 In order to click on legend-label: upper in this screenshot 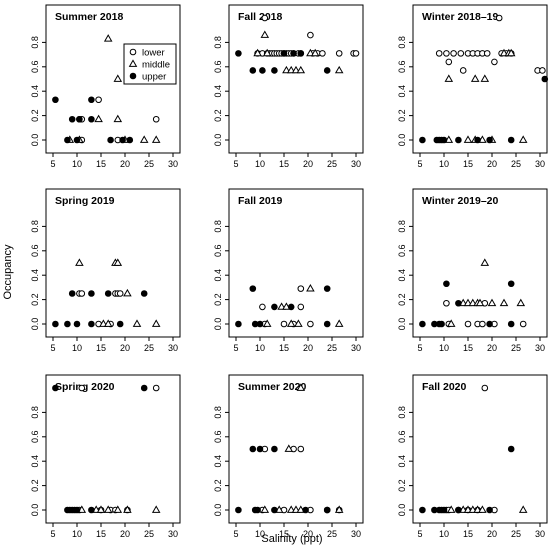, I will do `click(154, 77)`.